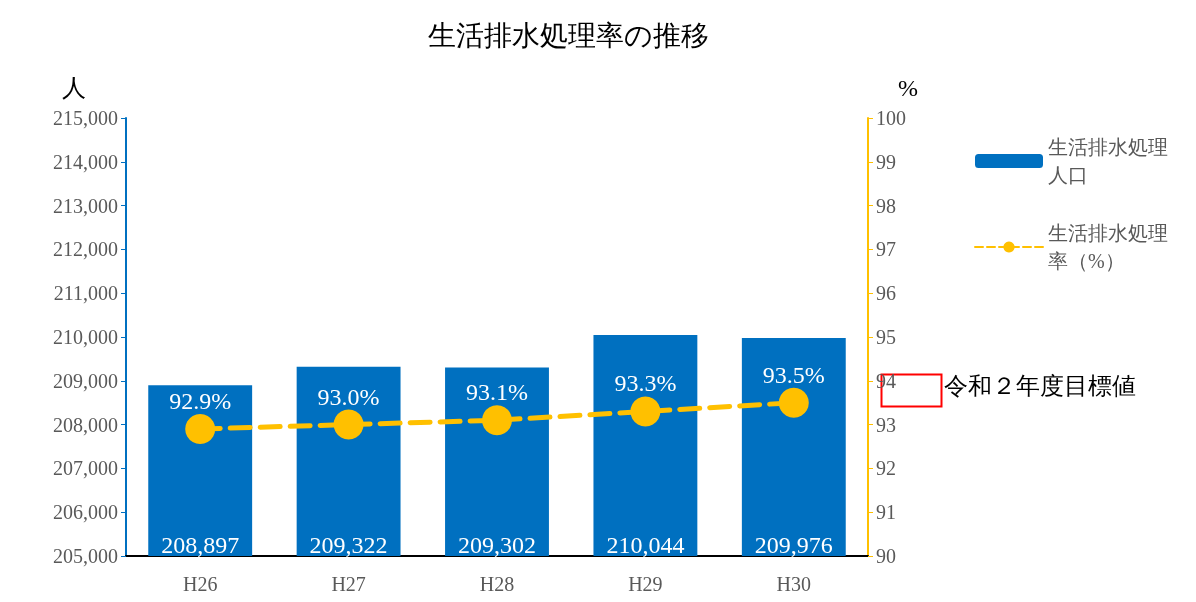 The image size is (1196, 602). What do you see at coordinates (85, 161) in the screenshot?
I see `y-tick-label: 214,000` at bounding box center [85, 161].